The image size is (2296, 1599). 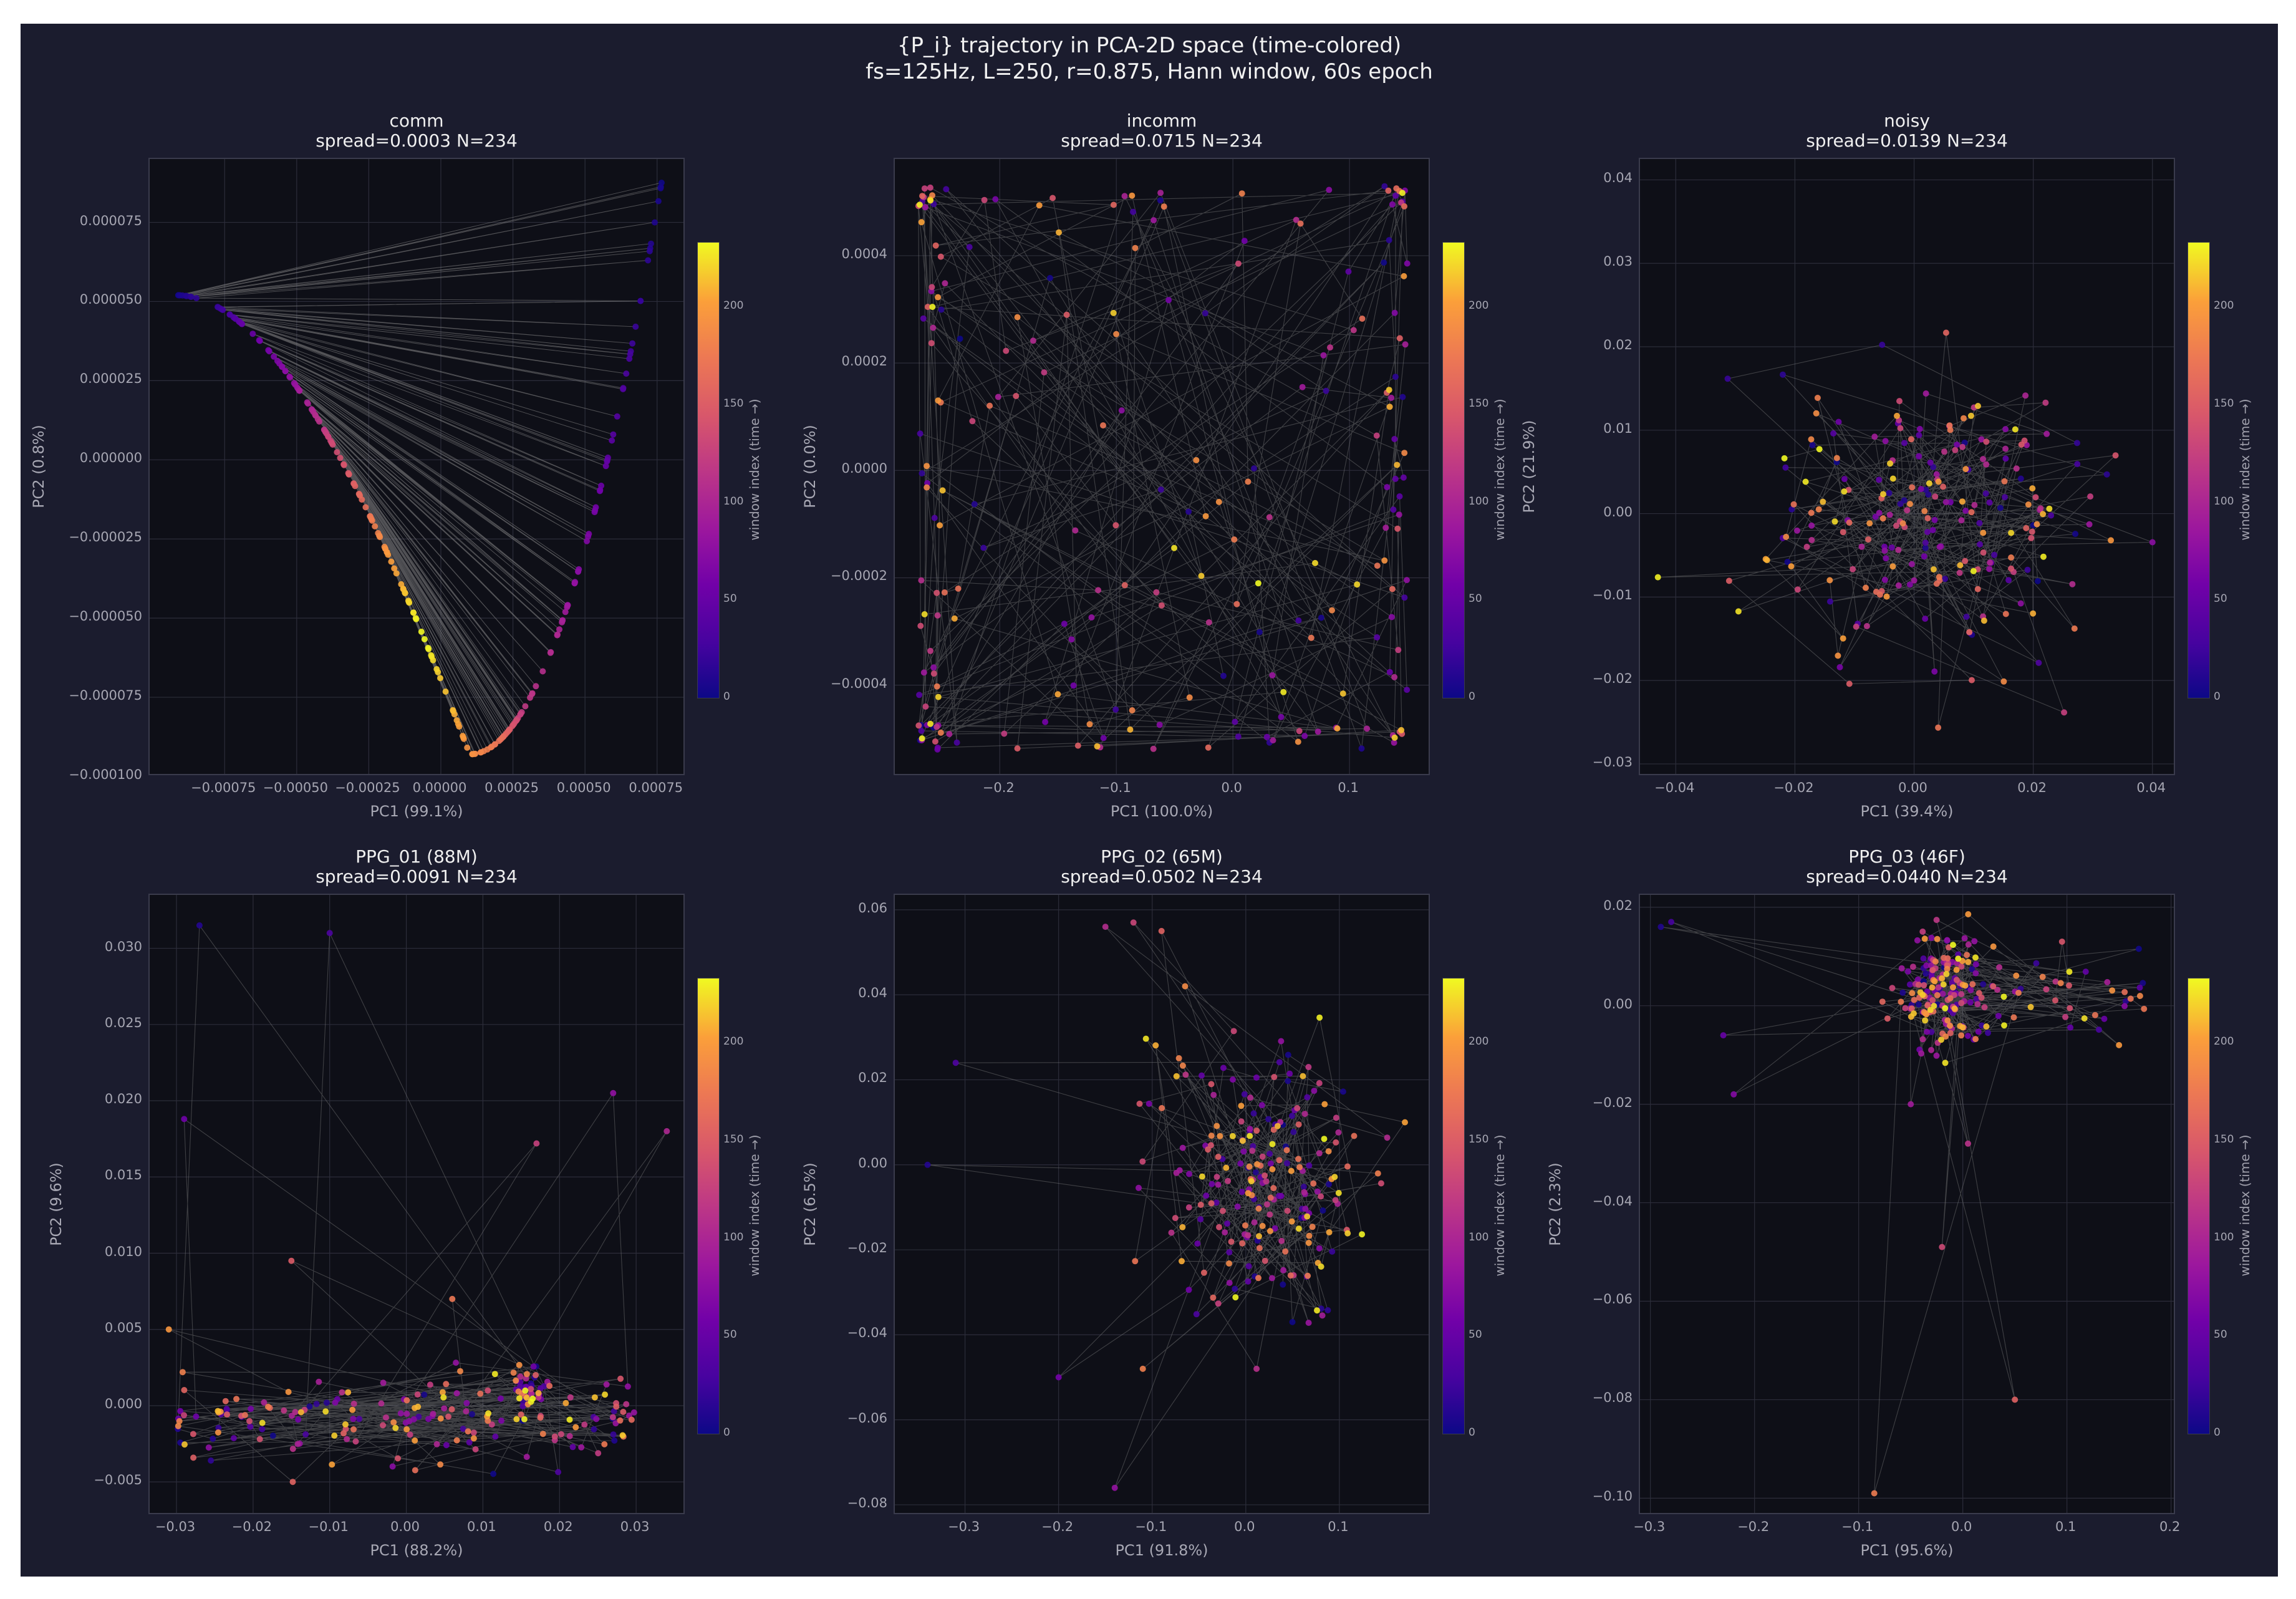 I want to click on x-tick-label: −0.04, so click(x=1674, y=787).